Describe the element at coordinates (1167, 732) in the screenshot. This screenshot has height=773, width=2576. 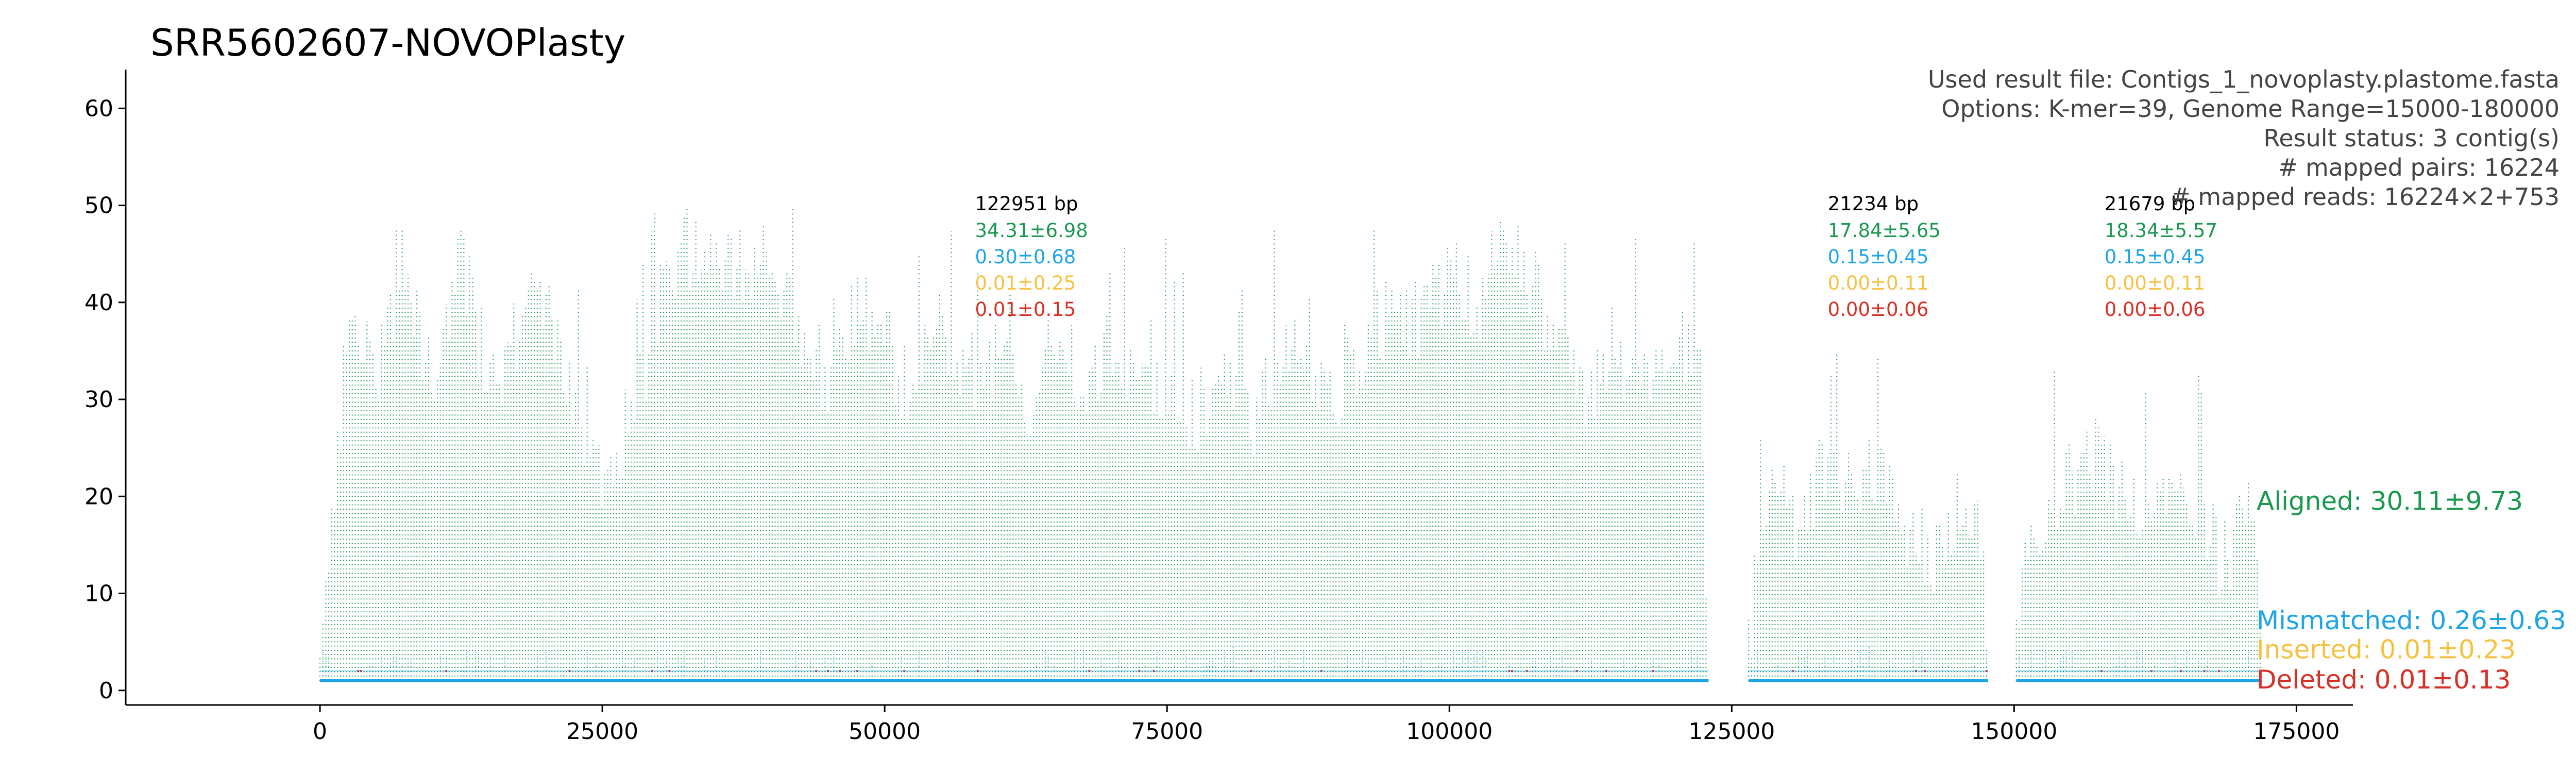
I see `x-tick-label: 75000` at that location.